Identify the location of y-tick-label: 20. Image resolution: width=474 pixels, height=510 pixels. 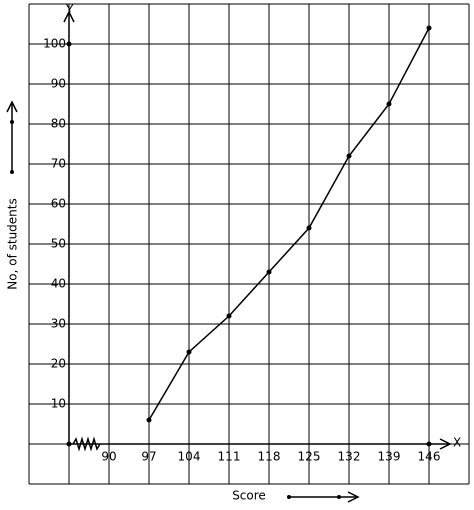
(58, 364).